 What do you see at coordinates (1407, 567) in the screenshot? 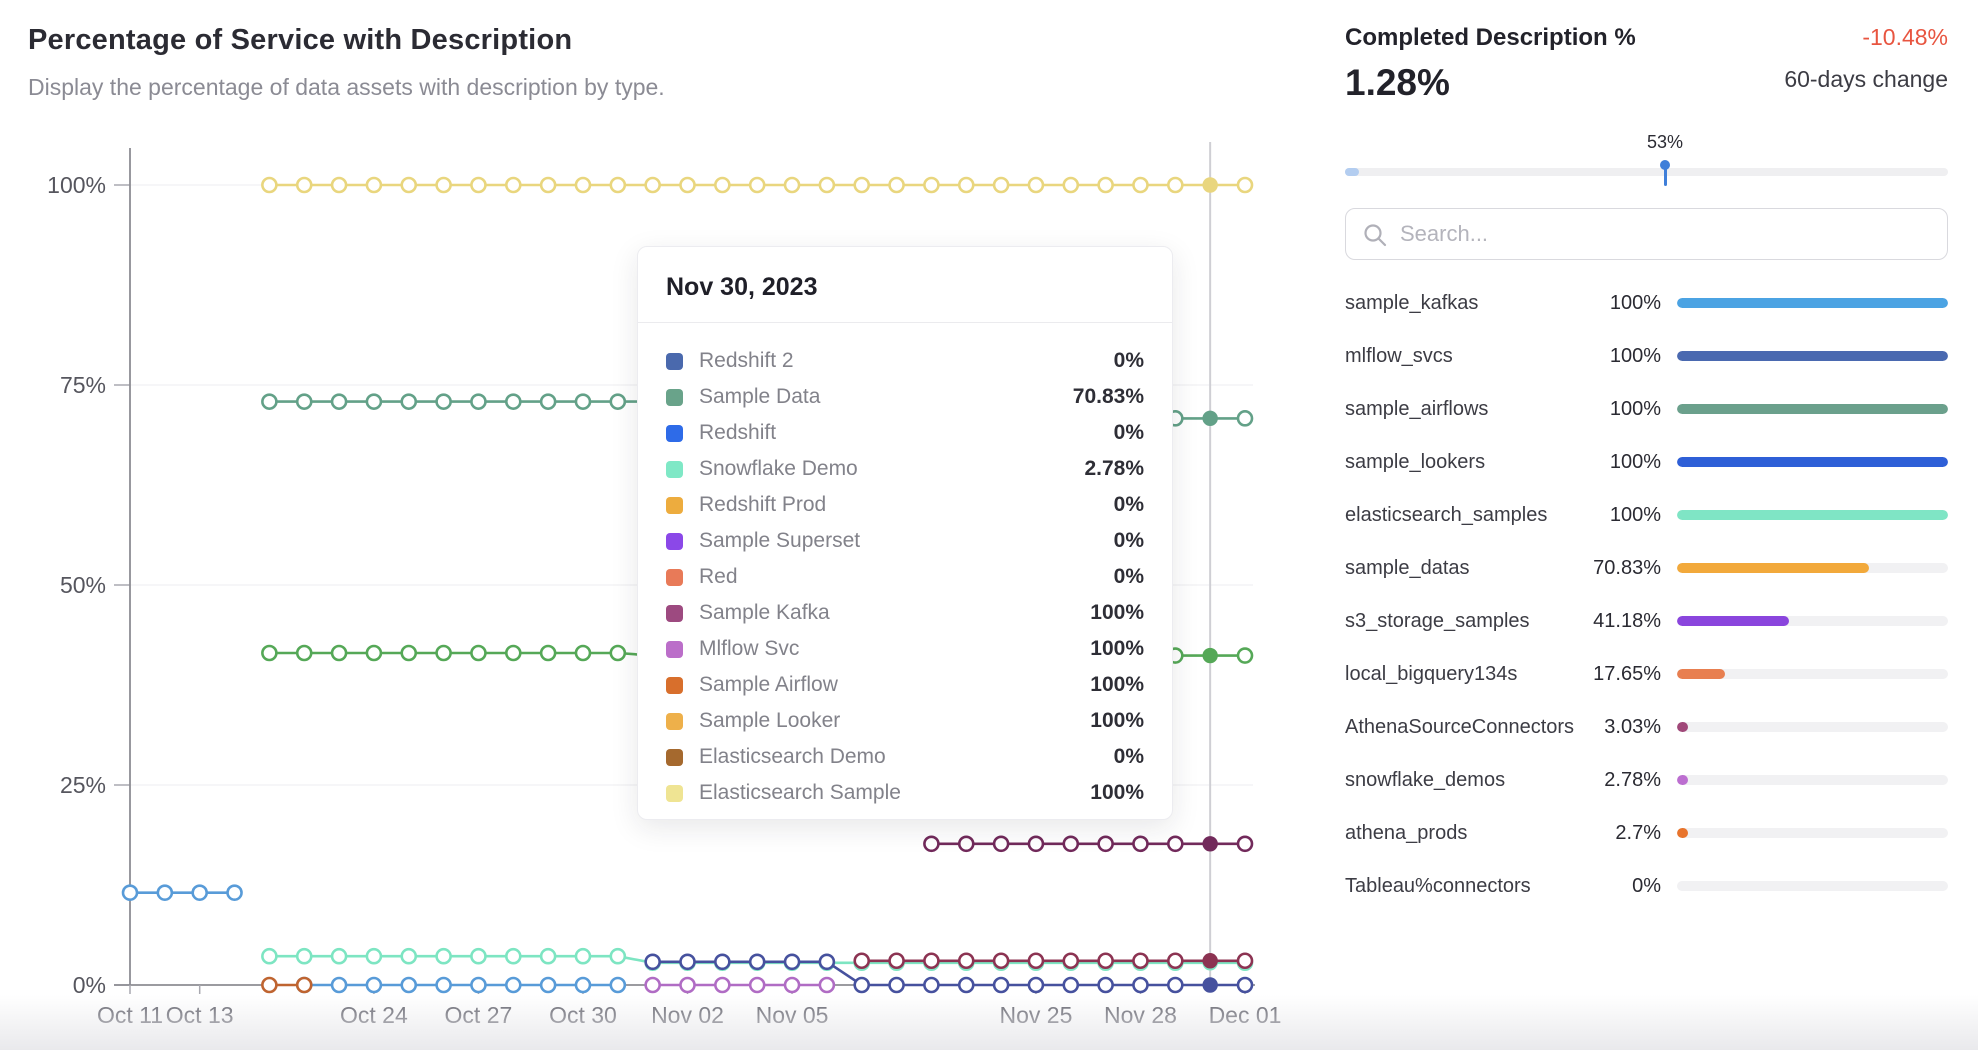
I see `service-name: sample_datas` at bounding box center [1407, 567].